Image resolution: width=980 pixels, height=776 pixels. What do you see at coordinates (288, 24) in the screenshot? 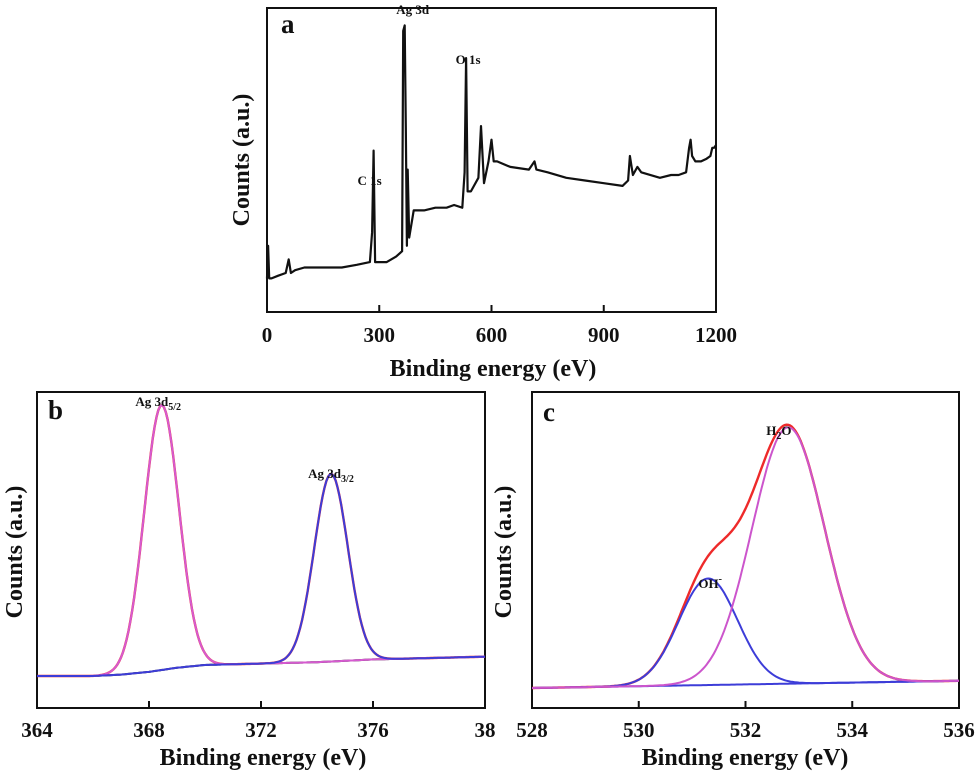
I see `panel-a-label: a` at bounding box center [288, 24].